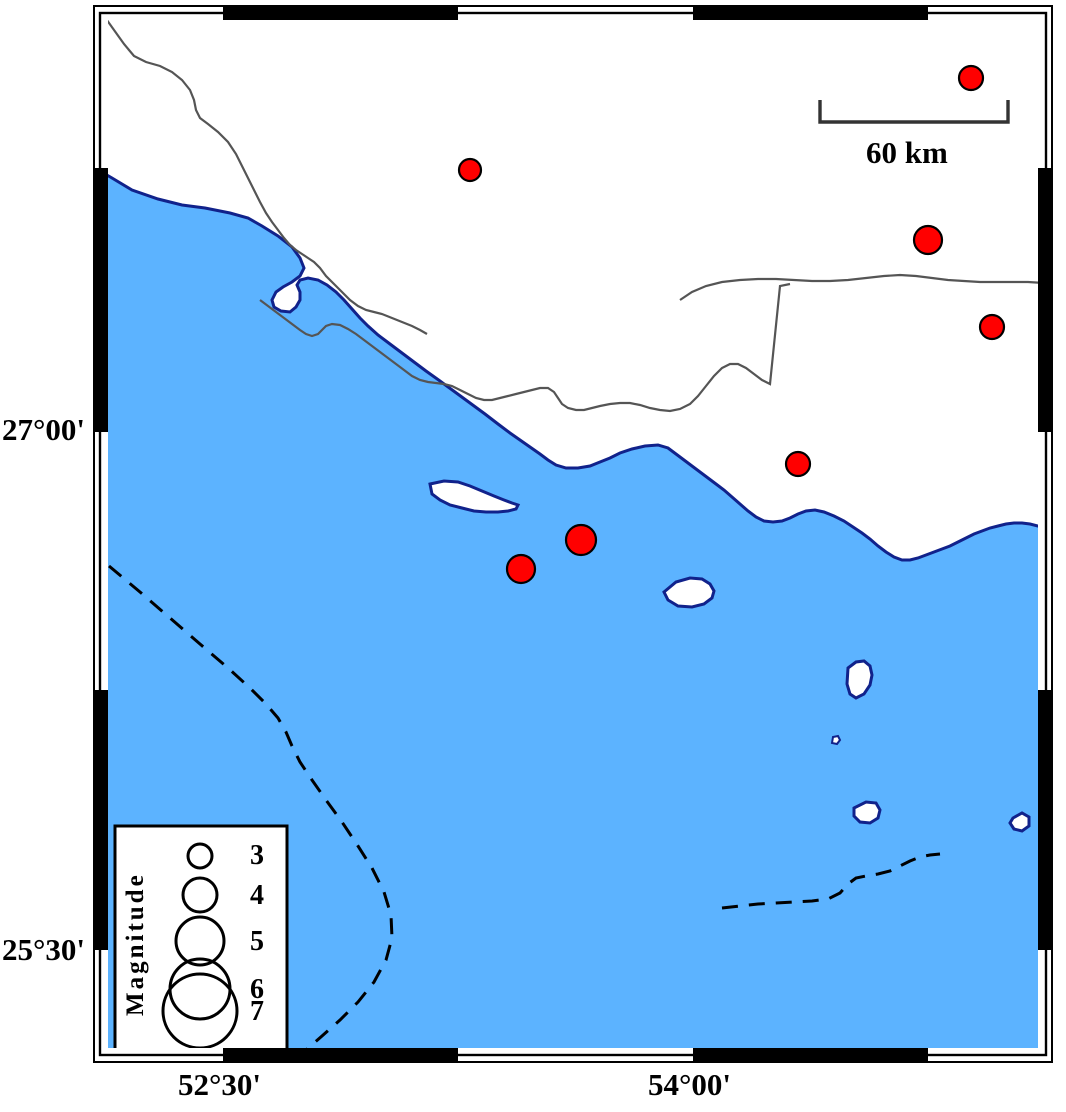  What do you see at coordinates (257, 941) in the screenshot?
I see `legend-label-5: 5` at bounding box center [257, 941].